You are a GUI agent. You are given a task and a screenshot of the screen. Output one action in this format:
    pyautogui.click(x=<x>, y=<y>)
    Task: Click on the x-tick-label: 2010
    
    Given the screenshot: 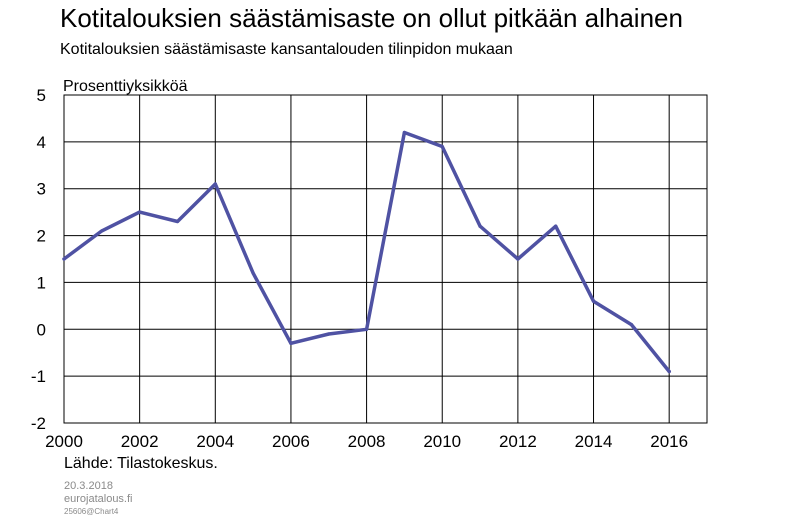 What is the action you would take?
    pyautogui.click(x=442, y=441)
    